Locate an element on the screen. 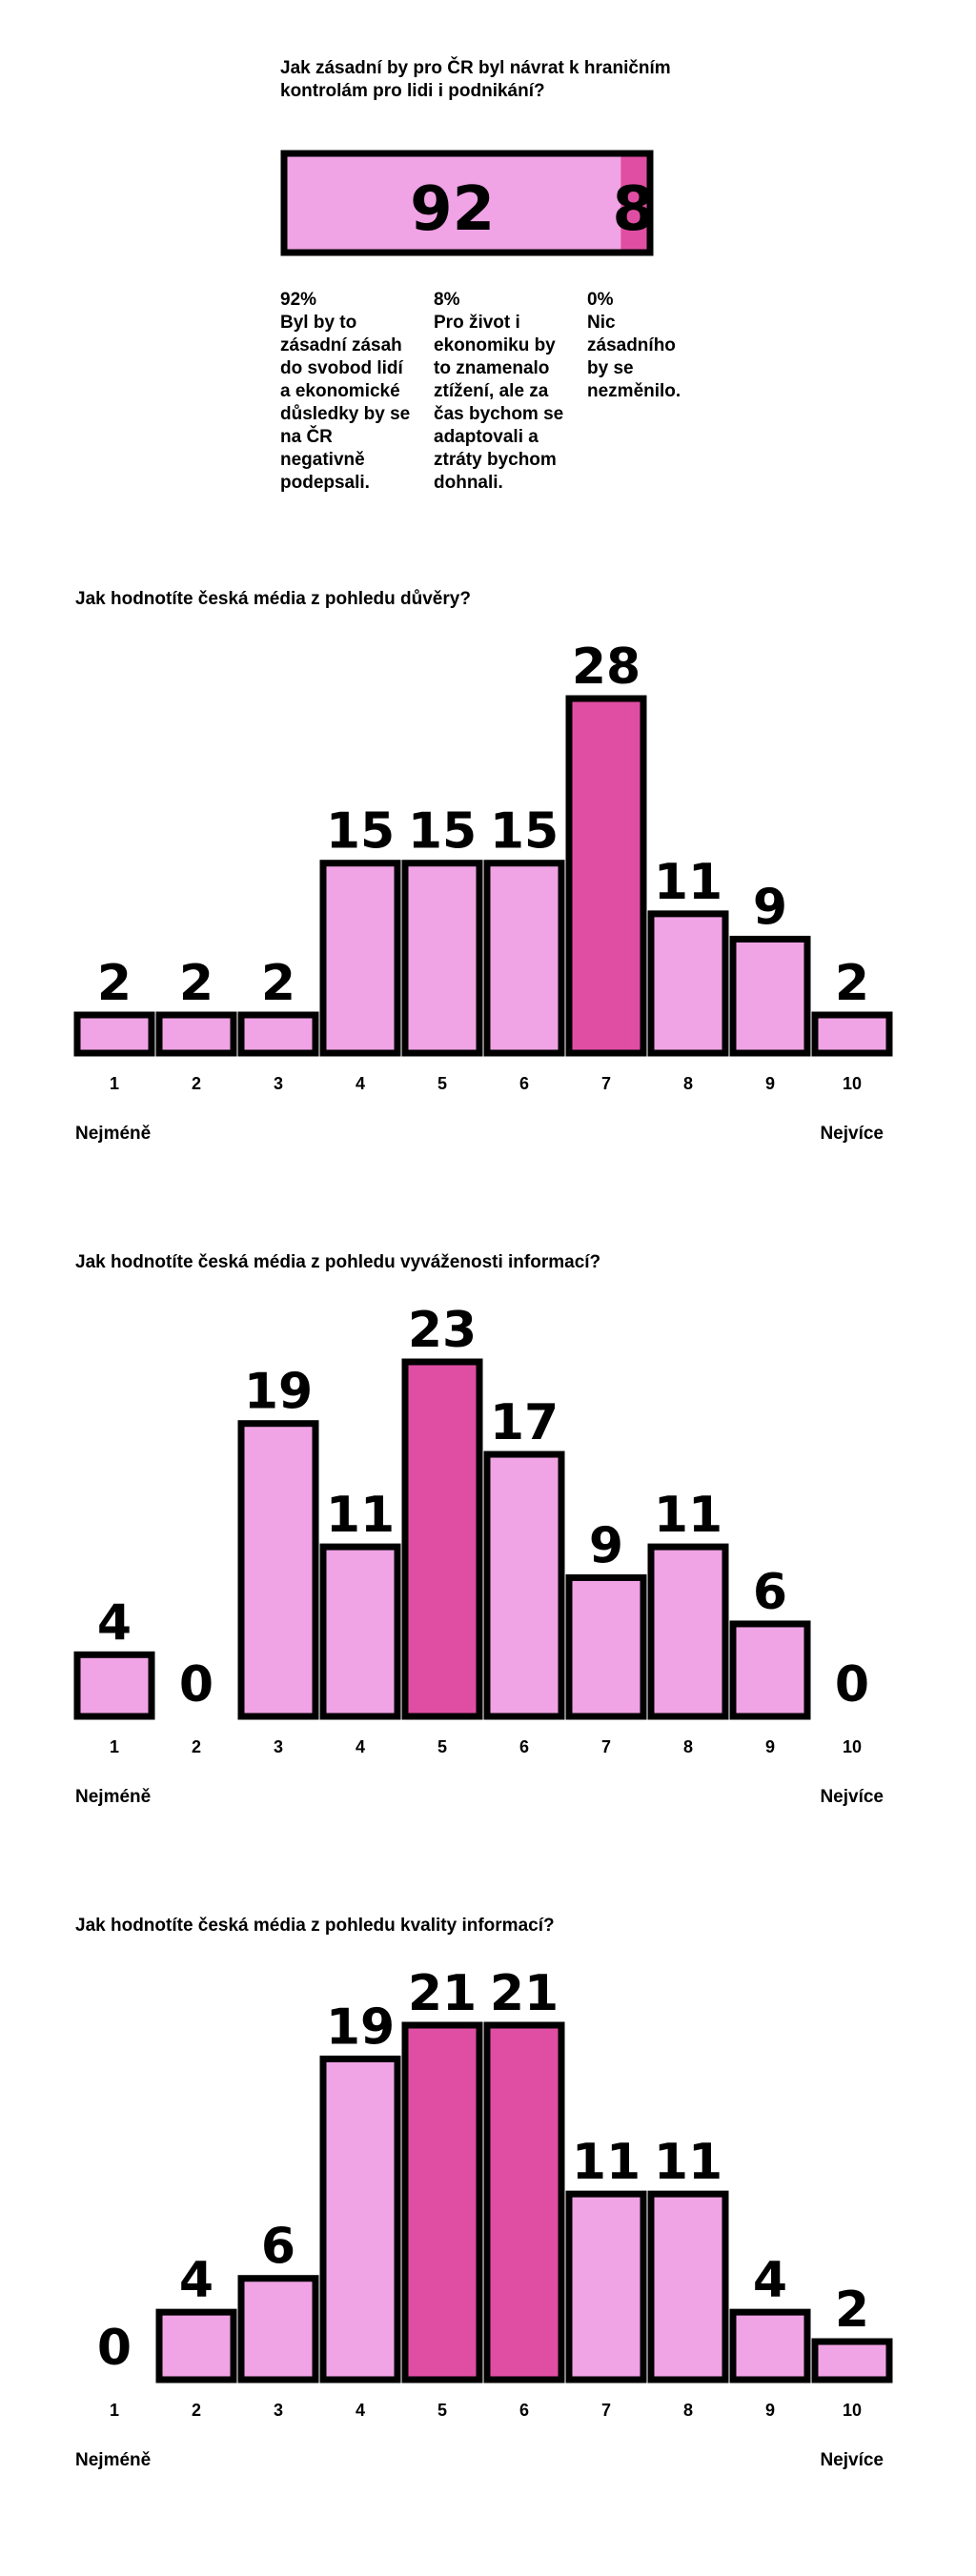 Image resolution: width=976 pixels, height=2576 pixels. trust-value-7: 28 is located at coordinates (606, 667).